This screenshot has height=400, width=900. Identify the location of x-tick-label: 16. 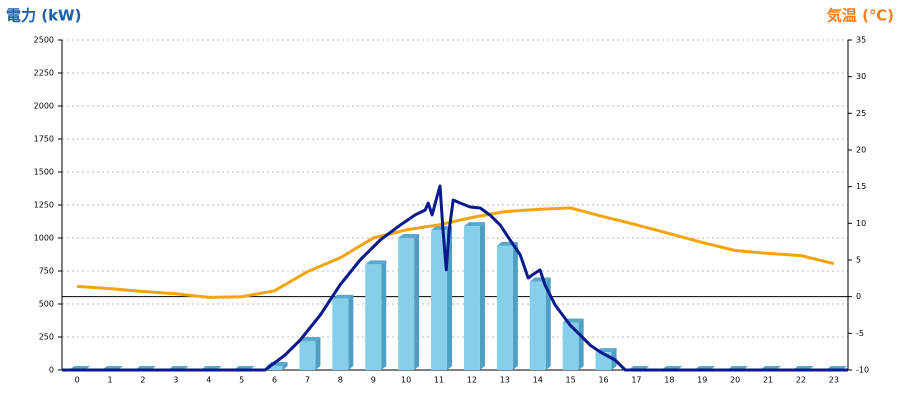
(603, 380).